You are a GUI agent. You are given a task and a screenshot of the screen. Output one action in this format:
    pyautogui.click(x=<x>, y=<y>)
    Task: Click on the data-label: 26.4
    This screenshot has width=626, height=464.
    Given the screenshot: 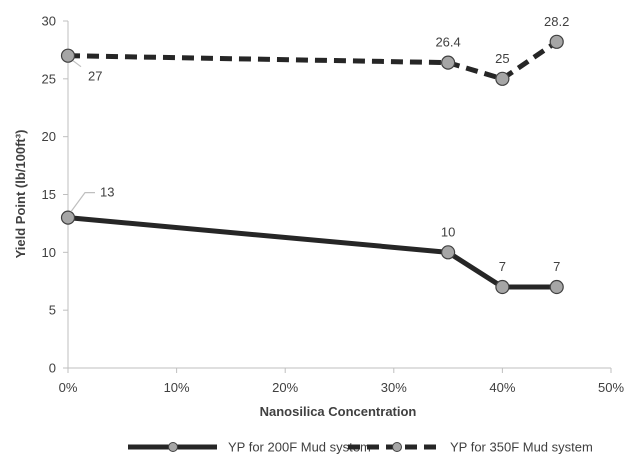 What is the action you would take?
    pyautogui.click(x=447, y=42)
    